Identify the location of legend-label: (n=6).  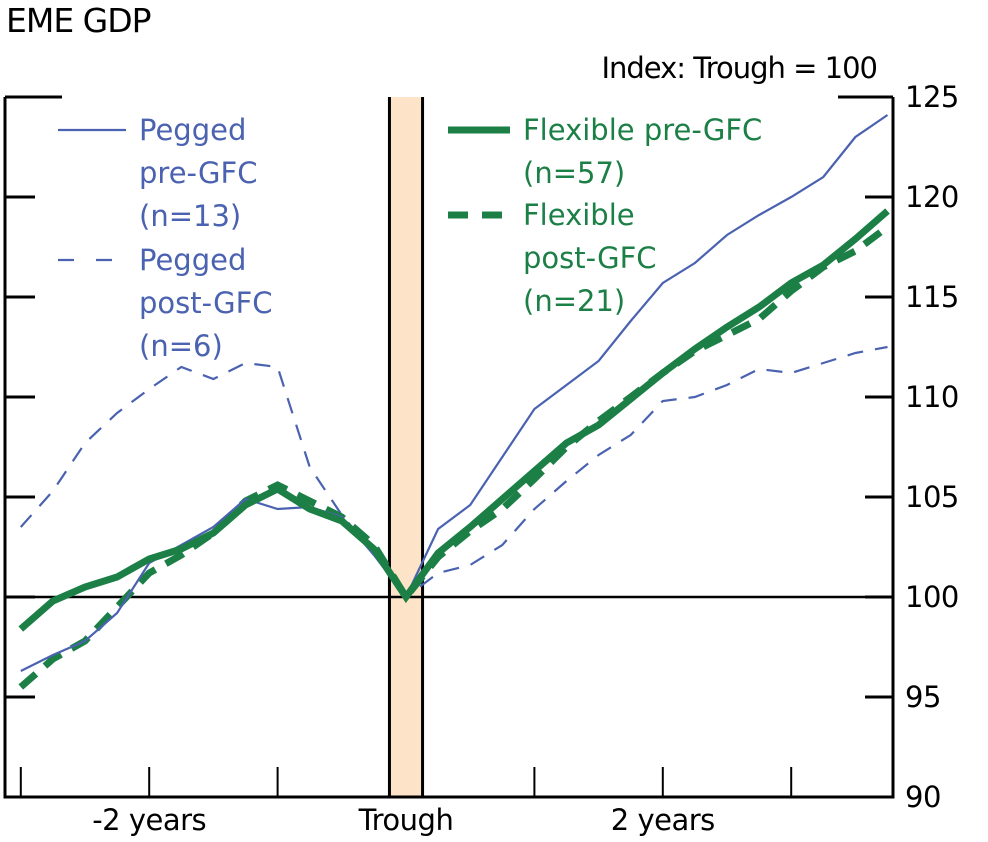
(181, 346).